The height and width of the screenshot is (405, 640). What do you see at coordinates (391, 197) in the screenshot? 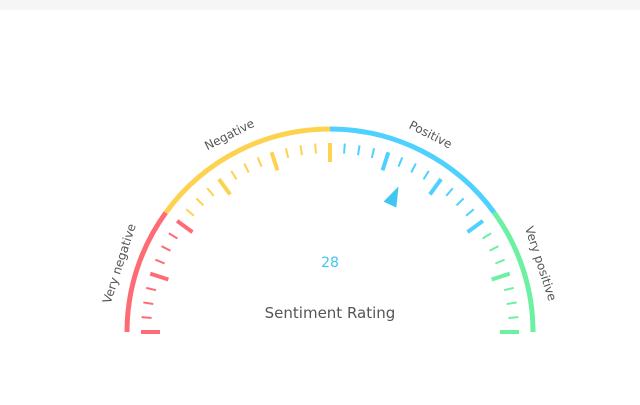
I see `gauge-pointer` at bounding box center [391, 197].